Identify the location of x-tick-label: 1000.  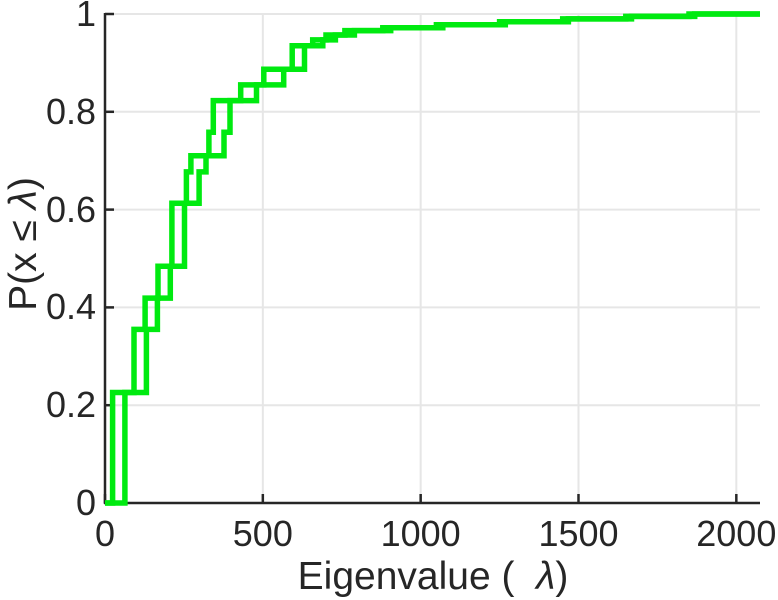
(420, 533).